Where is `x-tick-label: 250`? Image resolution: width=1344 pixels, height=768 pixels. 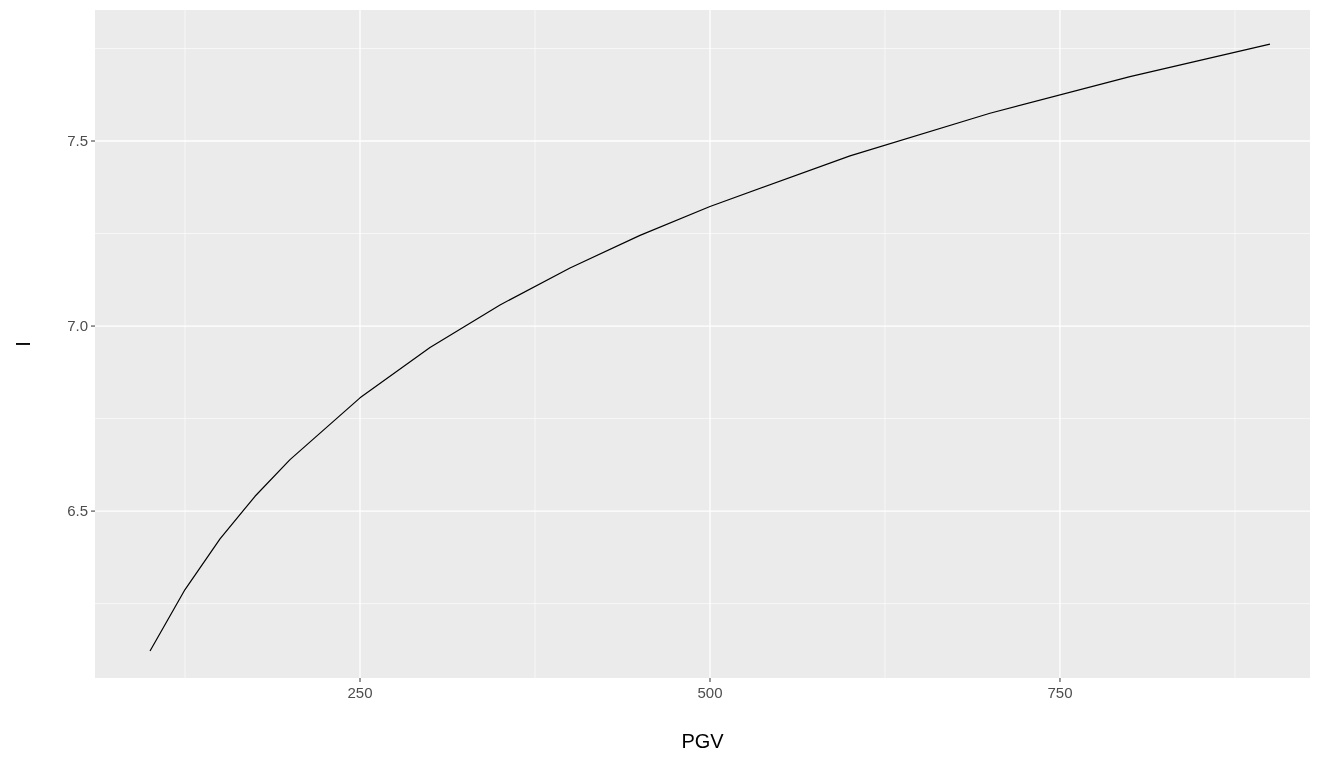 x-tick-label: 250 is located at coordinates (360, 692).